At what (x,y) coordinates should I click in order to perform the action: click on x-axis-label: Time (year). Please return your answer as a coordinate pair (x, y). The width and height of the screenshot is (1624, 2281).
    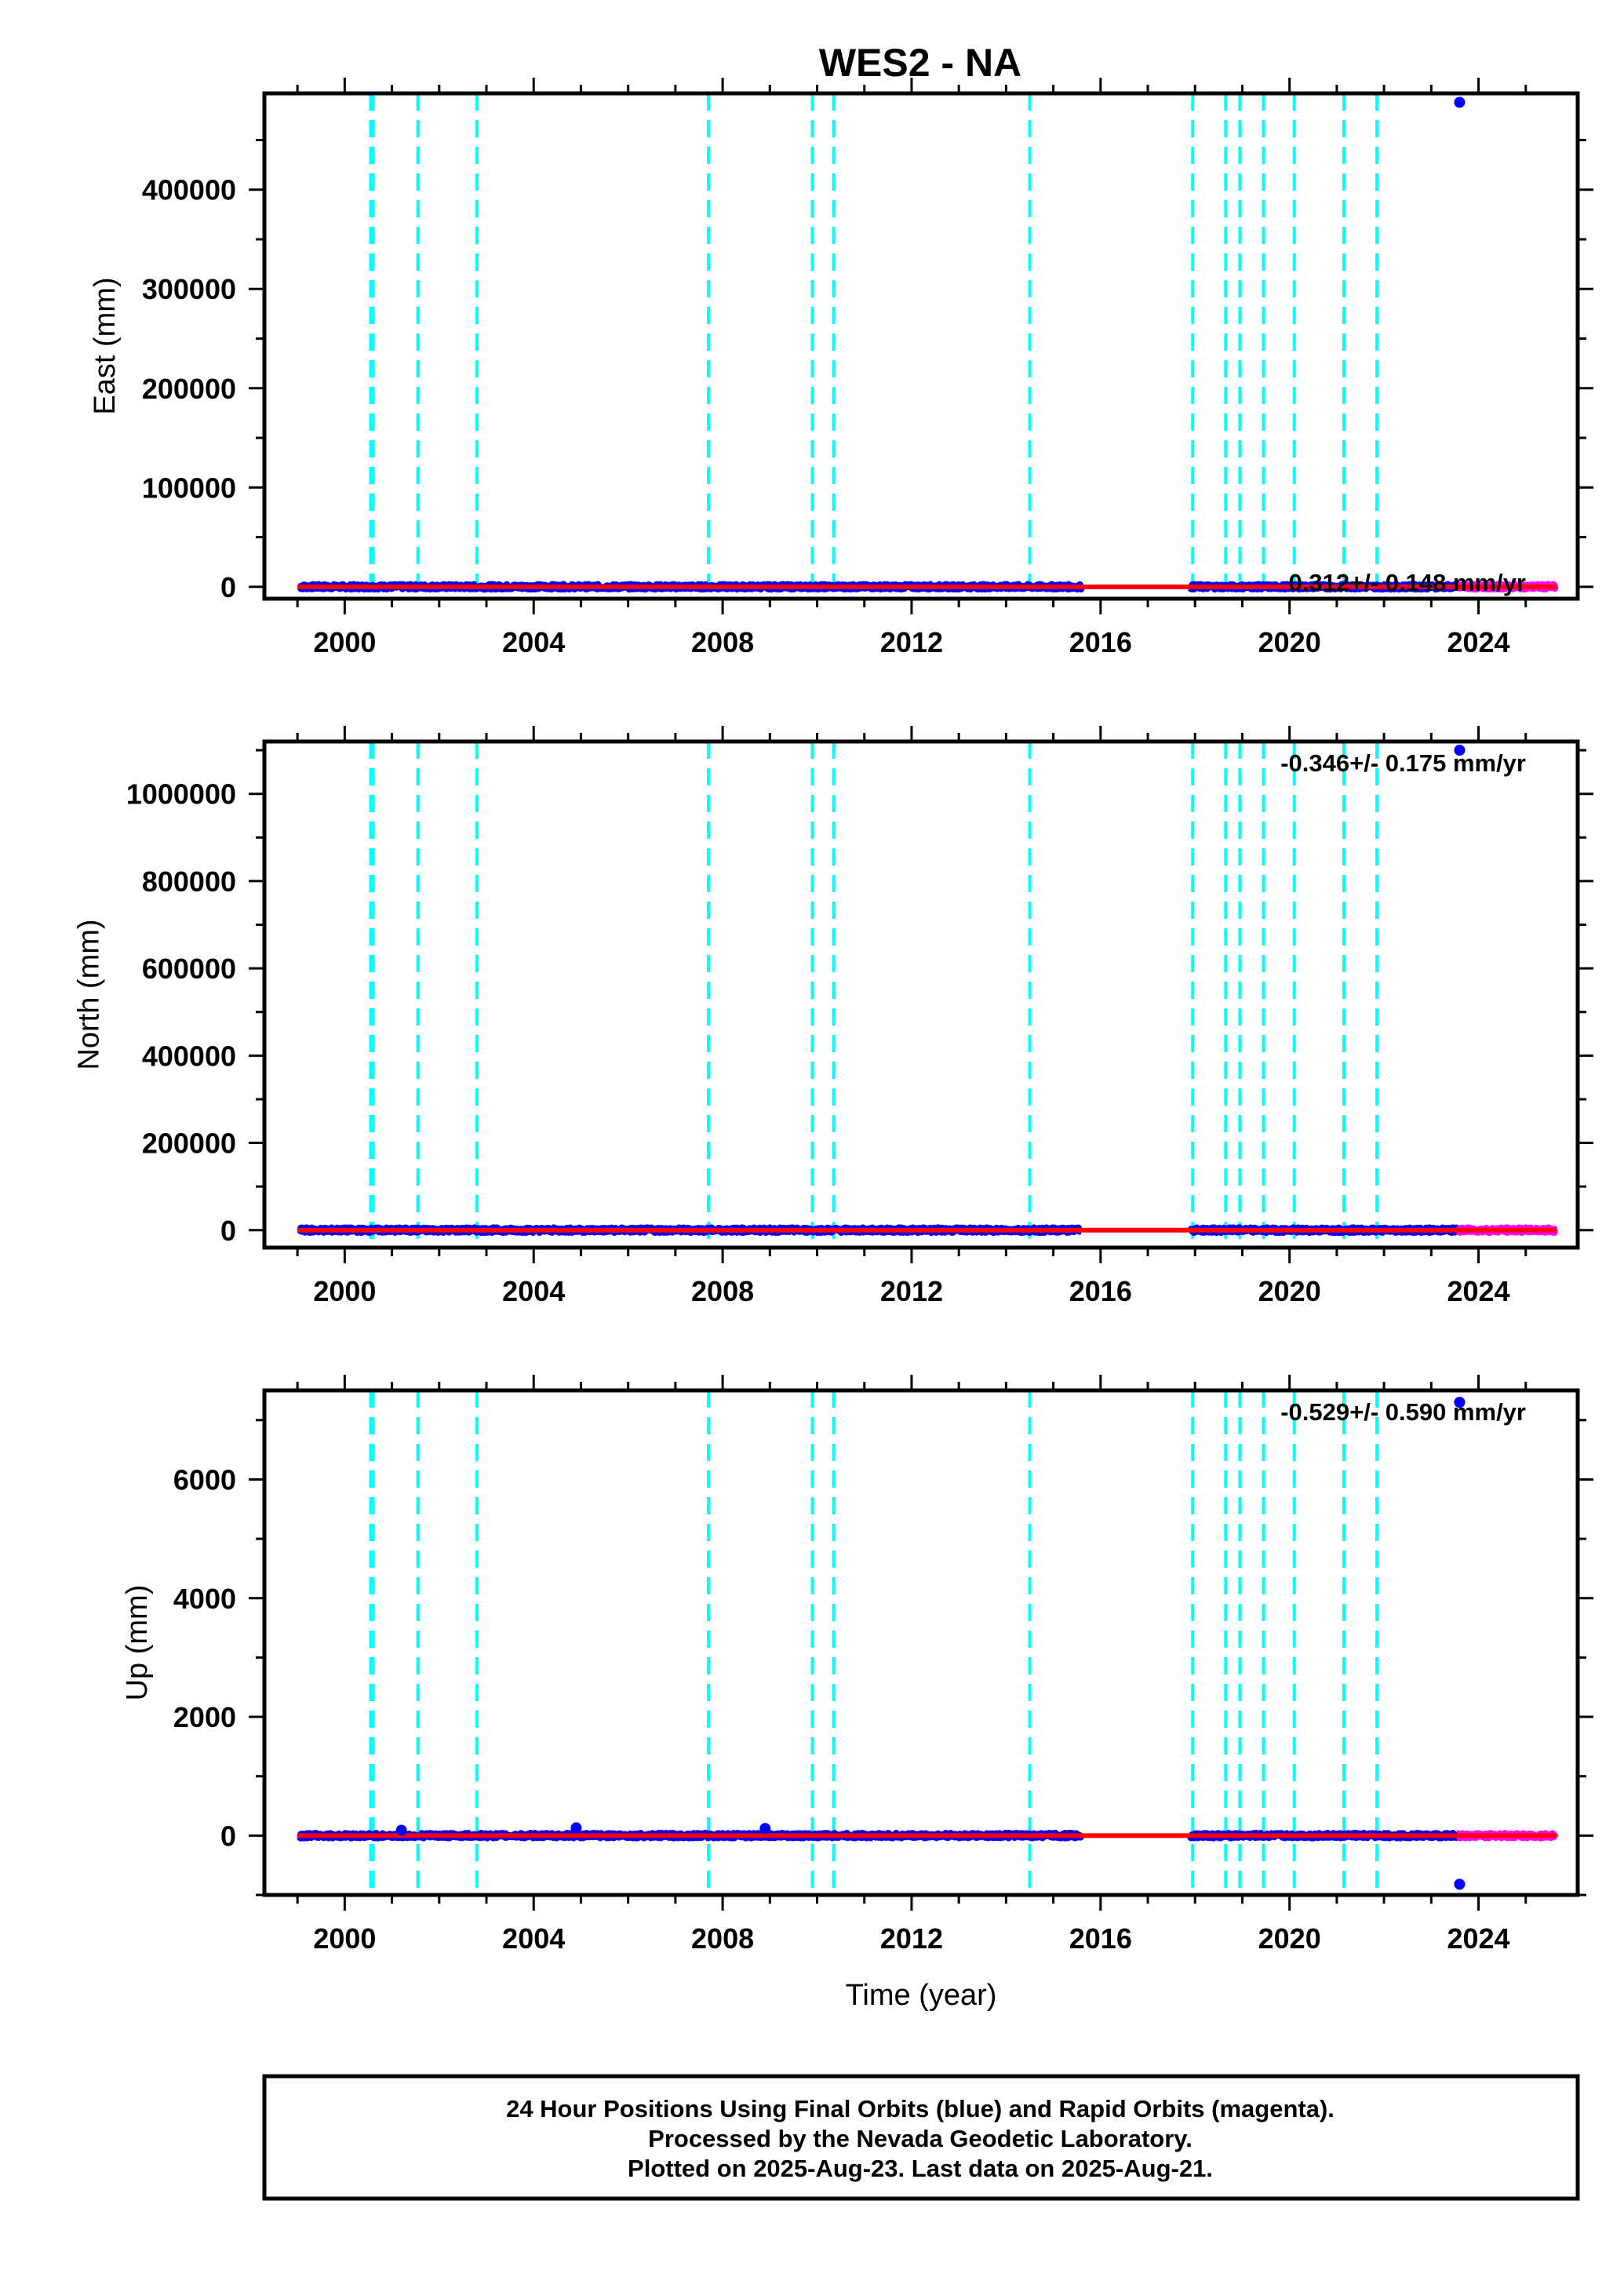
    Looking at the image, I should click on (922, 1995).